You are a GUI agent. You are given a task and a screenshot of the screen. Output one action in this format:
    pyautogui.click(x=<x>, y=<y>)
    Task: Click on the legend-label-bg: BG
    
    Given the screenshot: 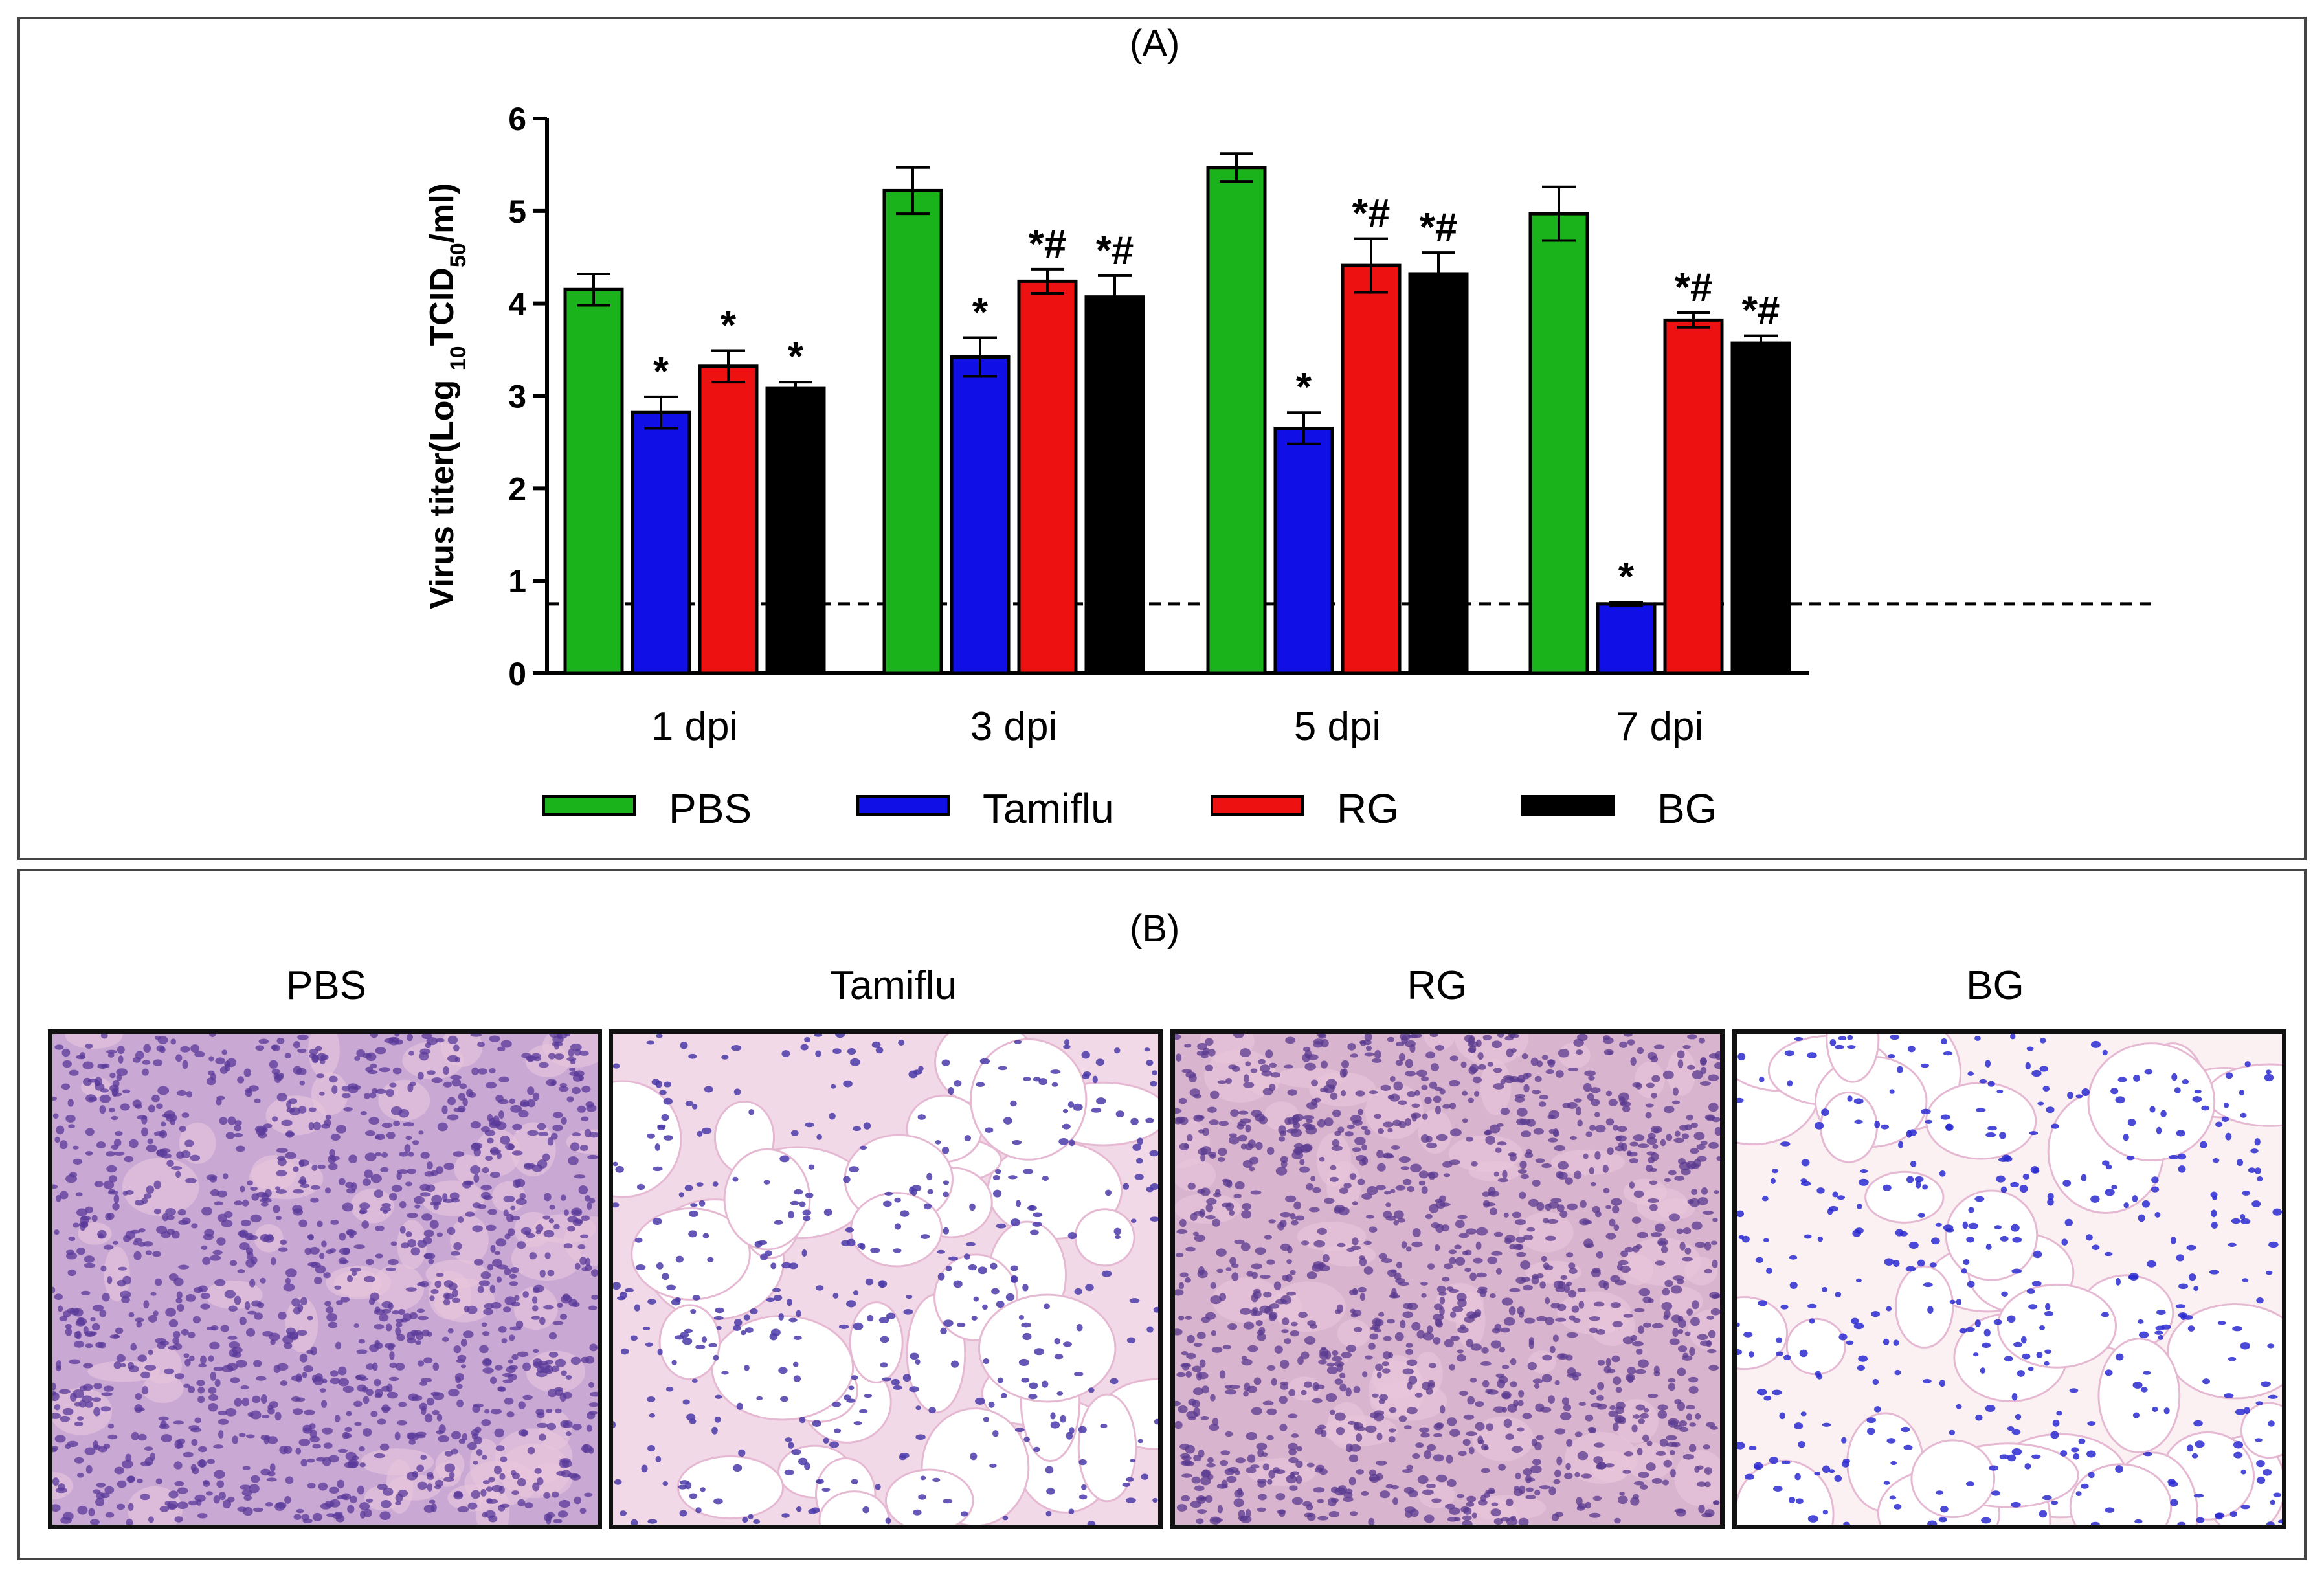 What is the action you would take?
    pyautogui.click(x=1687, y=808)
    